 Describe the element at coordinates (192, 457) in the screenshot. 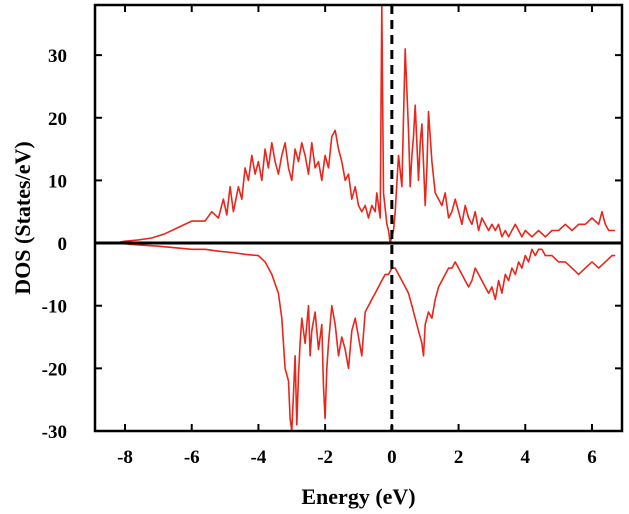

I see `x-tick-label: -6` at that location.